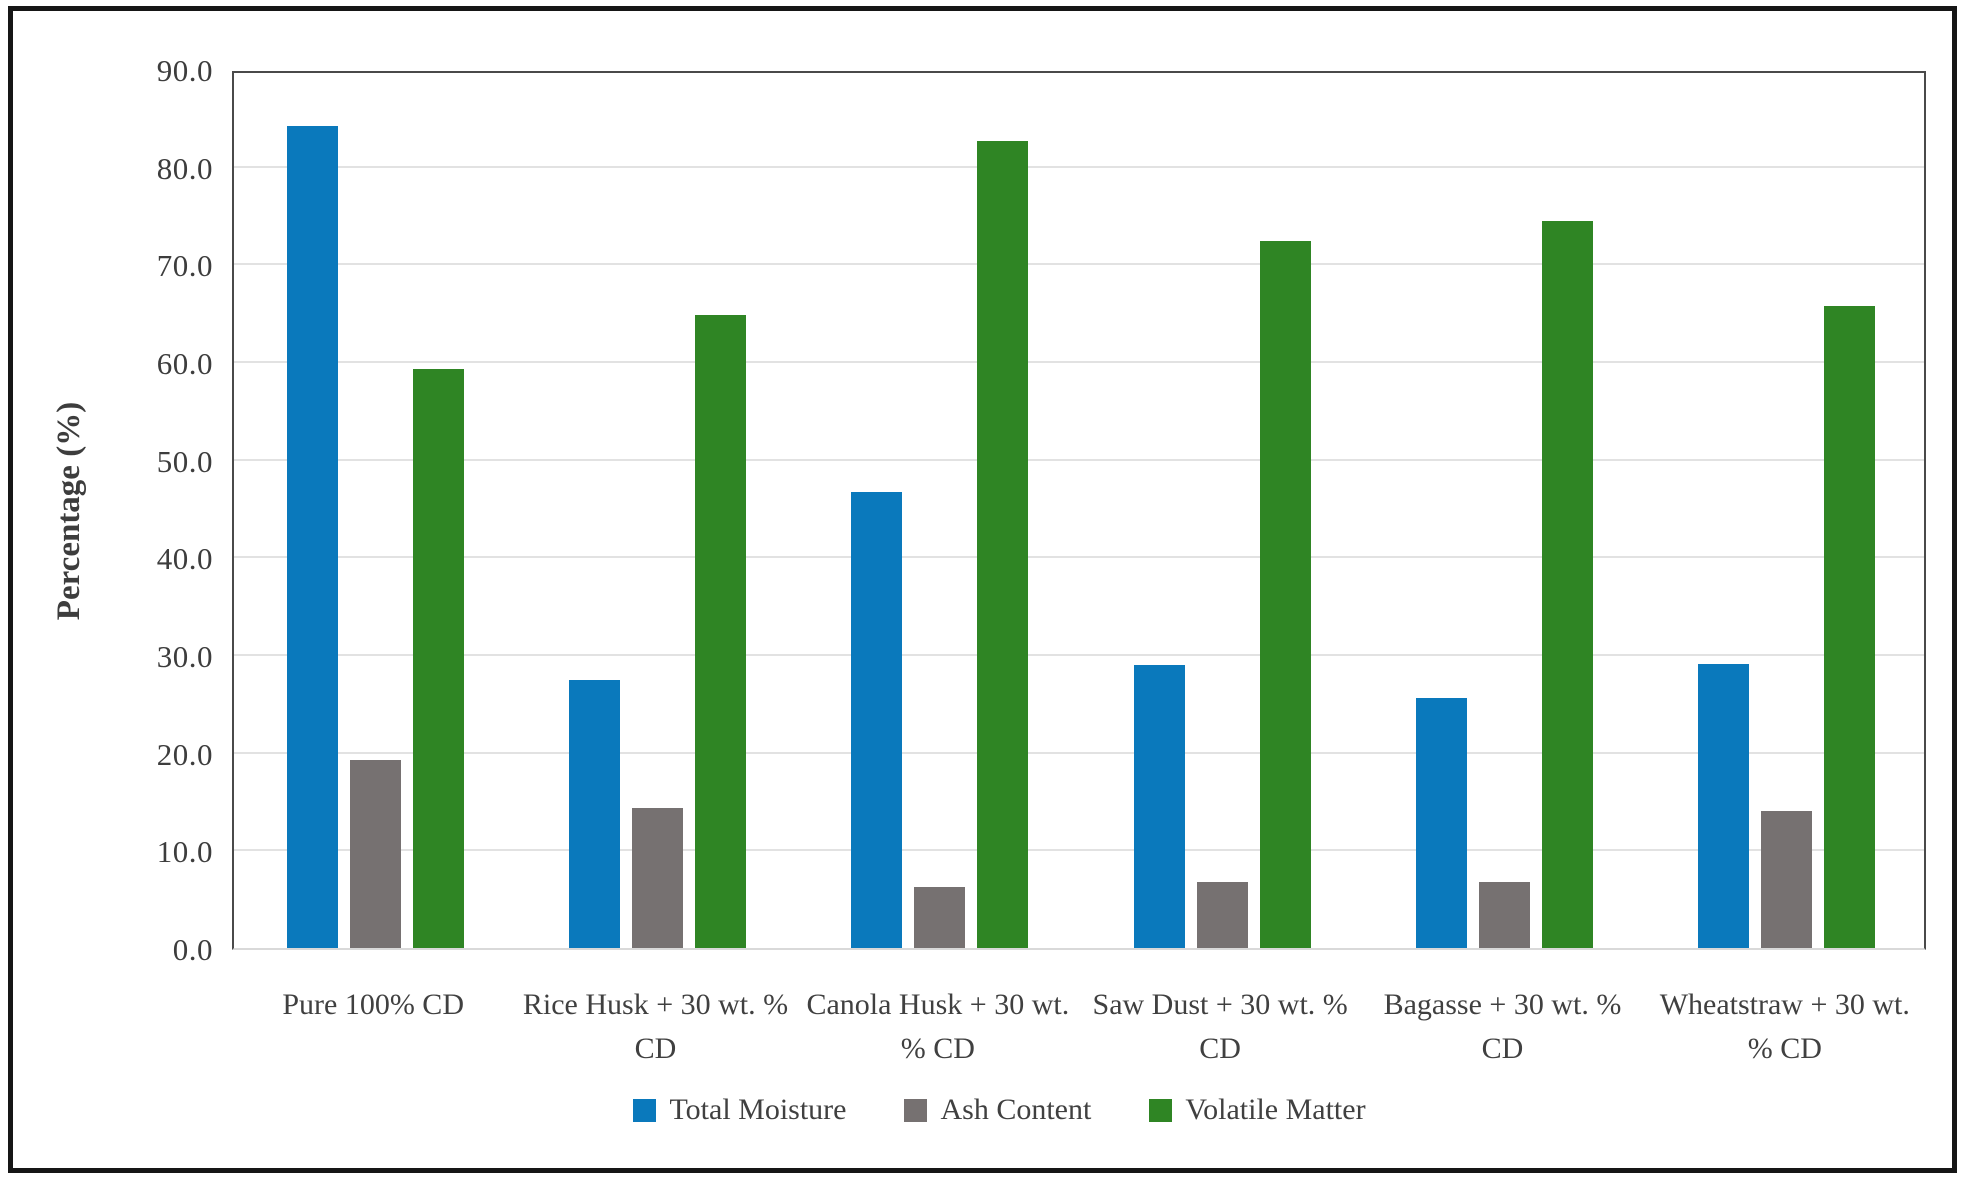  I want to click on bar-volatile-matter-pure-100-cd, so click(438, 658).